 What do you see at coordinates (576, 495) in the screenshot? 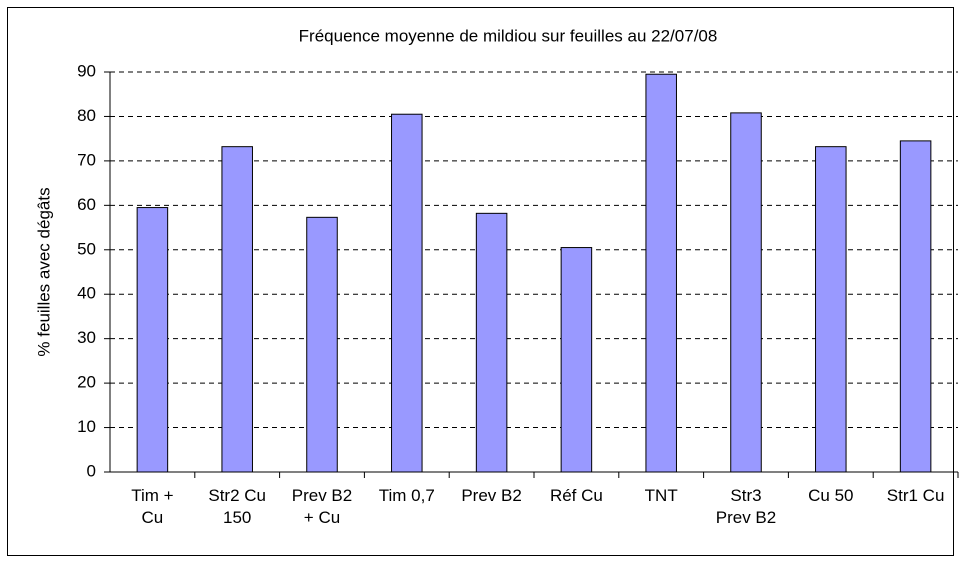
I see `x-tick-label: Réf Cu` at bounding box center [576, 495].